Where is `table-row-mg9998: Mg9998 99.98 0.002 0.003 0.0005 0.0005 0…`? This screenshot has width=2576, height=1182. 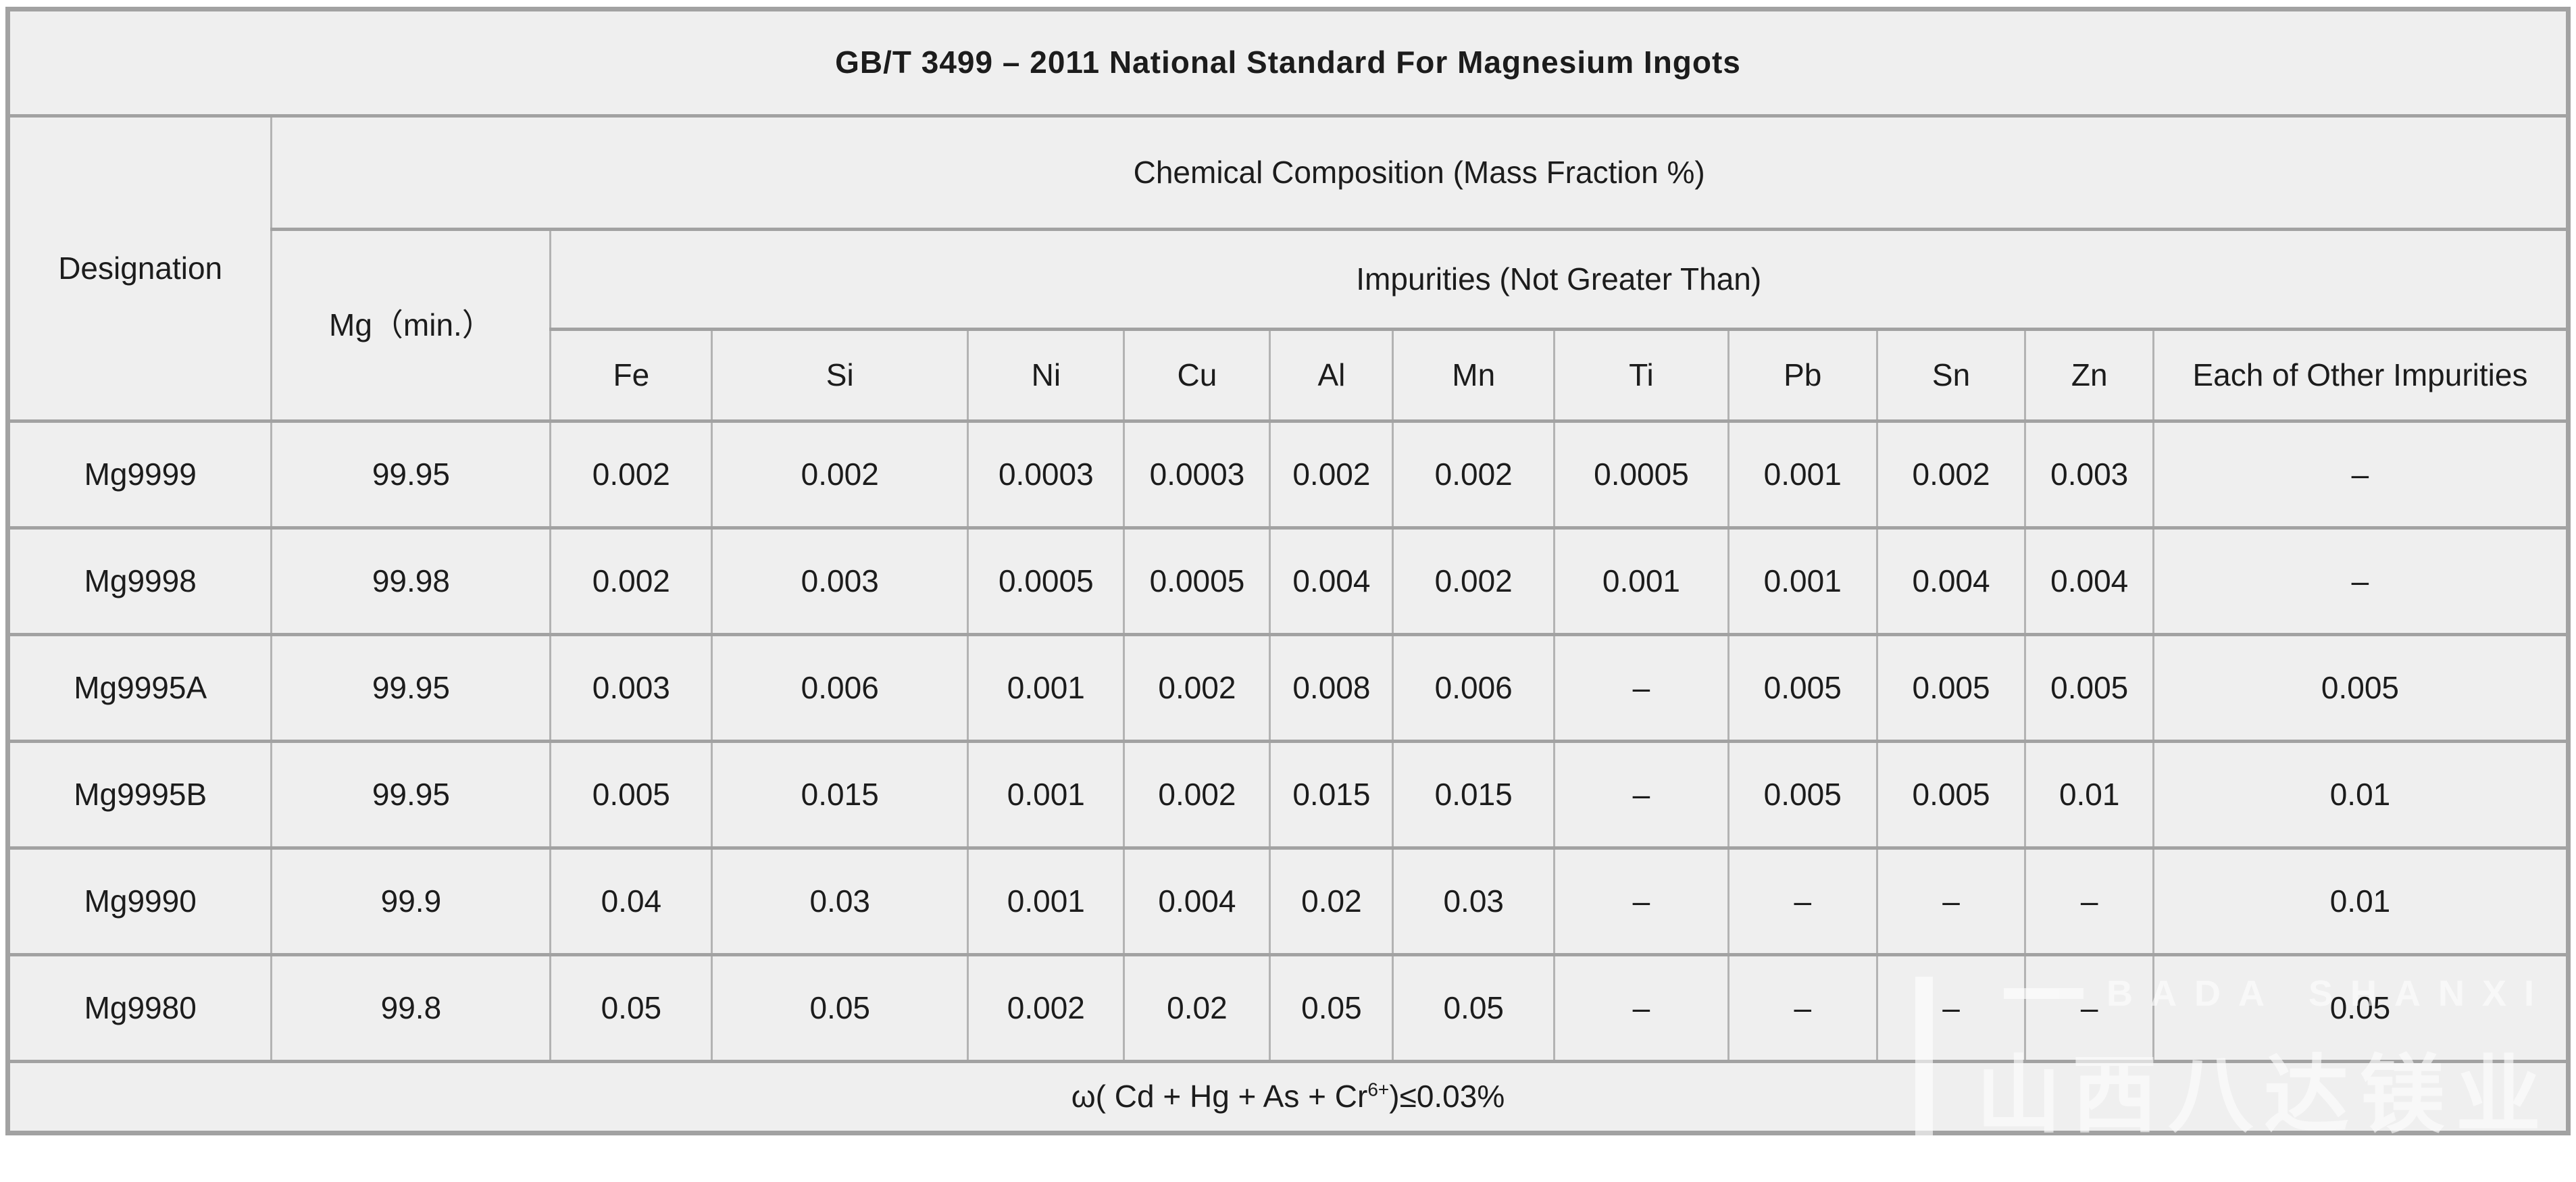
table-row-mg9998: Mg9998 99.98 0.002 0.003 0.0005 0.0005 0… is located at coordinates (1288, 581).